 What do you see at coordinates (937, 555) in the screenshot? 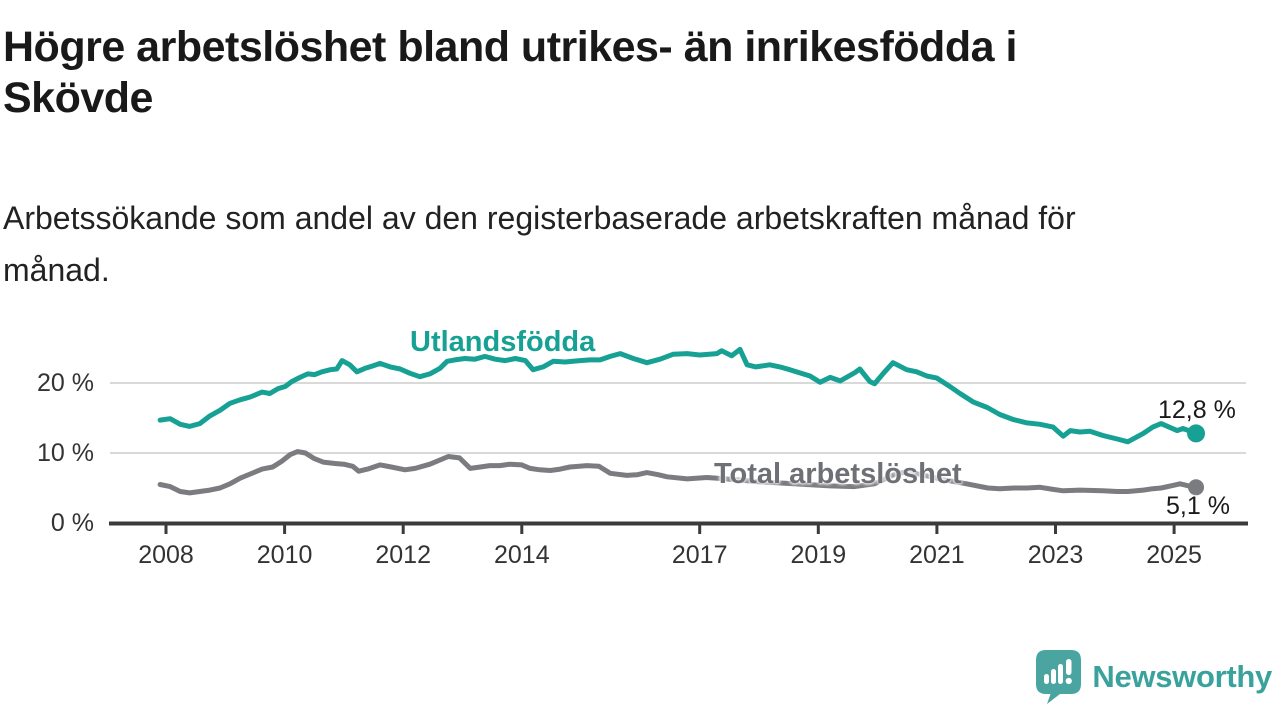
I see `x-tick-label-2021: 2021` at bounding box center [937, 555].